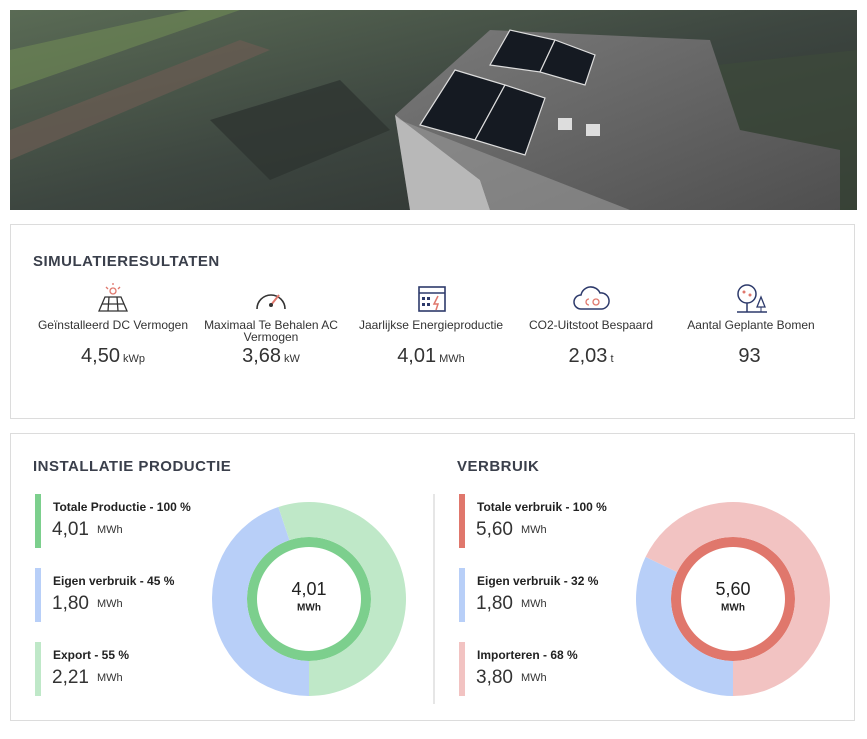 The image size is (867, 739). What do you see at coordinates (70, 677) in the screenshot?
I see `value: 2,21` at bounding box center [70, 677].